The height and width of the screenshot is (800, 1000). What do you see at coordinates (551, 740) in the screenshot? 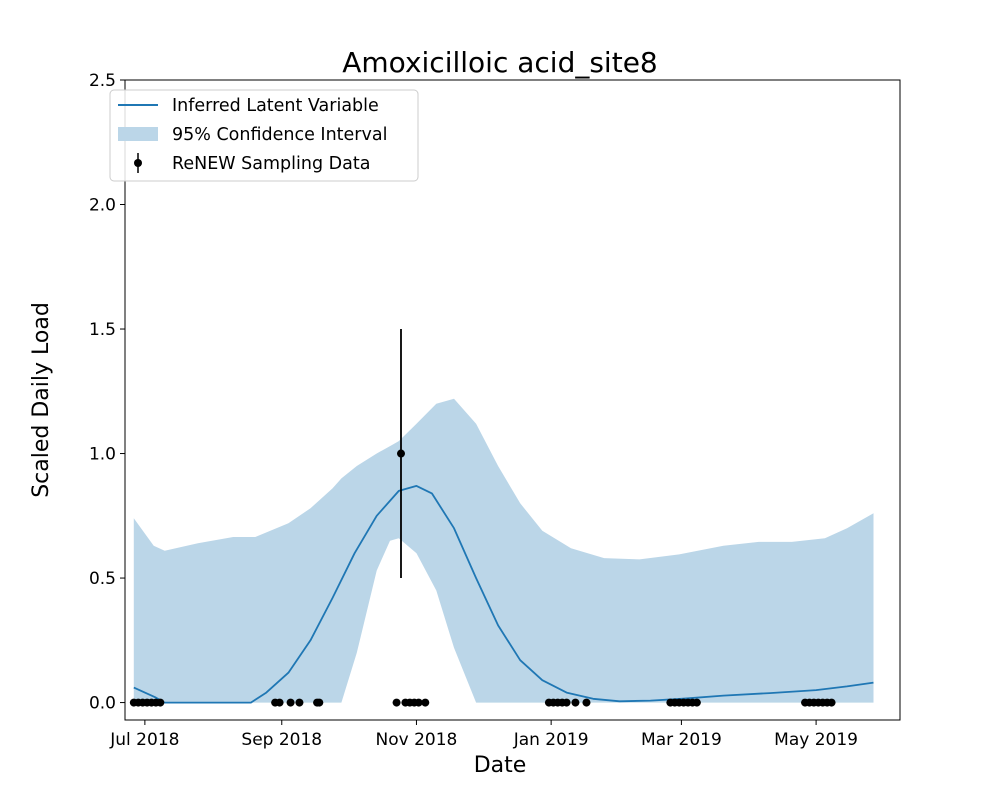
I see `x-tick-label: Jan 2019` at bounding box center [551, 740].